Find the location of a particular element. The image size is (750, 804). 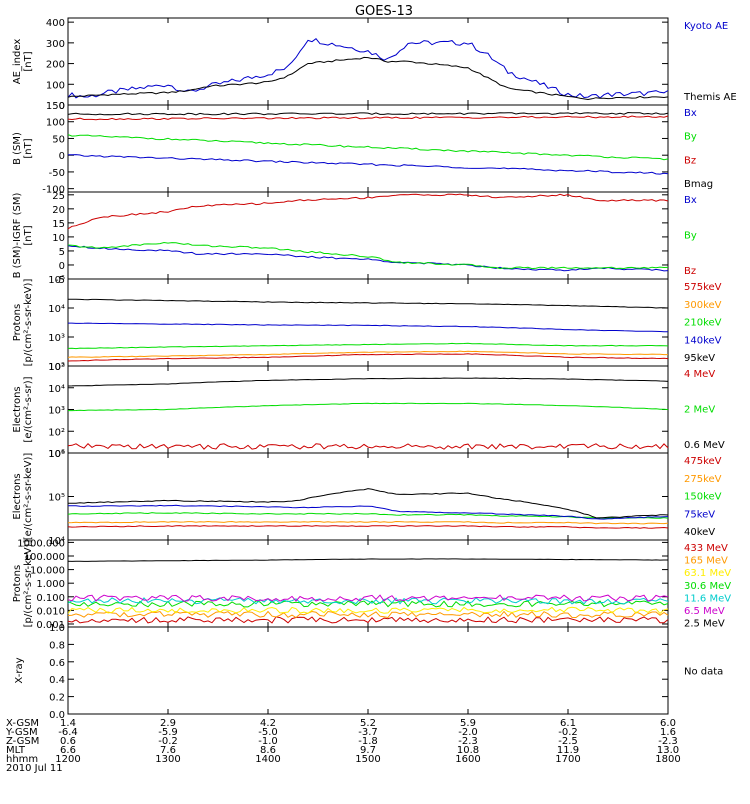

footer-row-value: -6.4 is located at coordinates (68, 732).